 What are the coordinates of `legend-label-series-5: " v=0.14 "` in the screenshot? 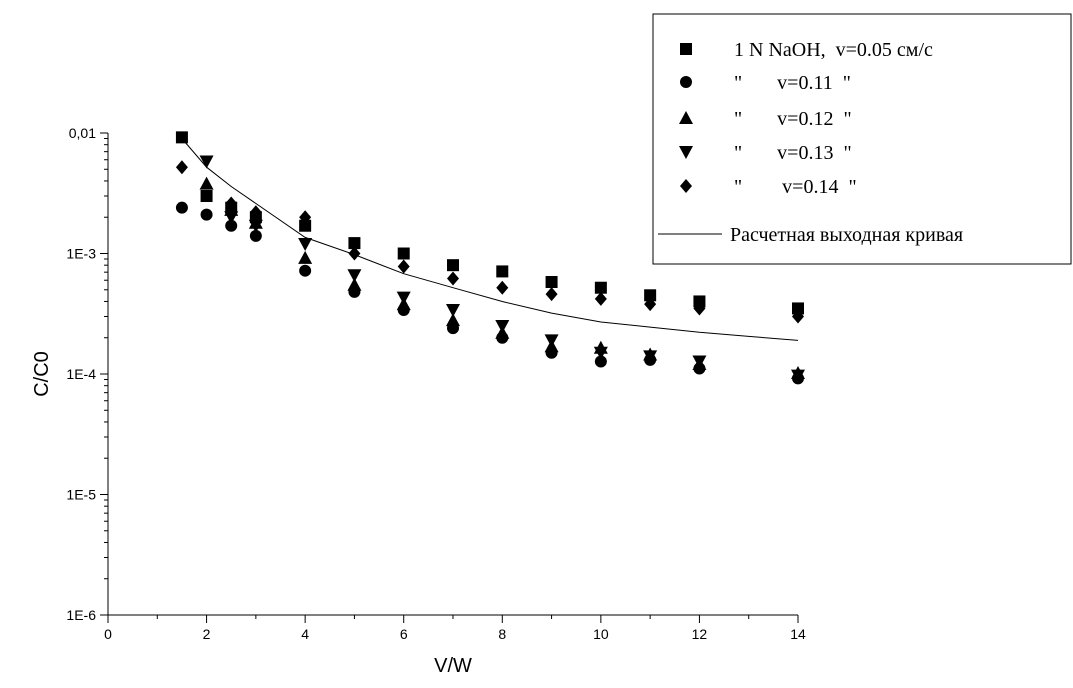 It's located at (795, 187).